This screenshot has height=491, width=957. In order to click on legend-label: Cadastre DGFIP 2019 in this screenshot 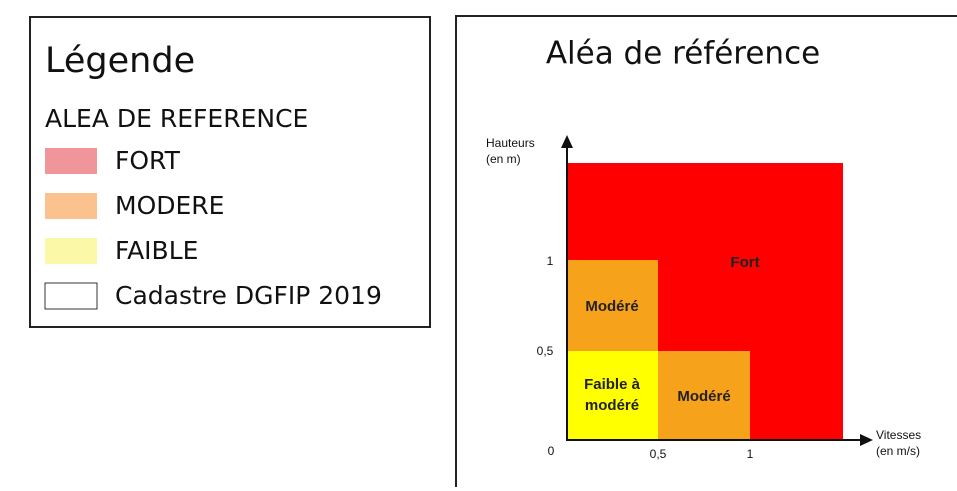, I will do `click(248, 295)`.